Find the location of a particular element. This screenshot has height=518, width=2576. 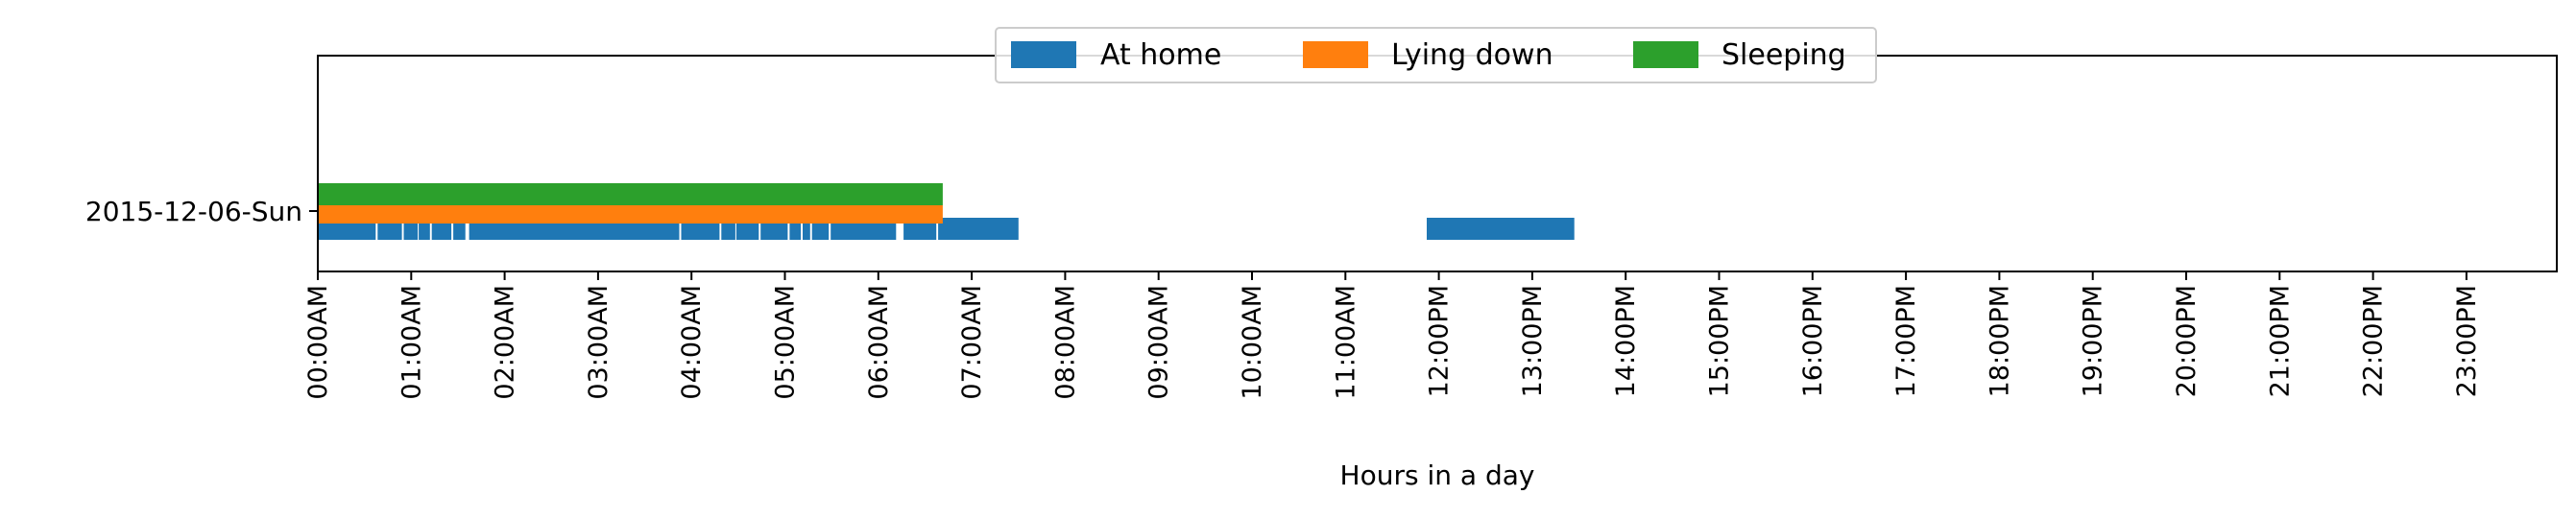

x-tick-label: 02:00AM is located at coordinates (505, 342).